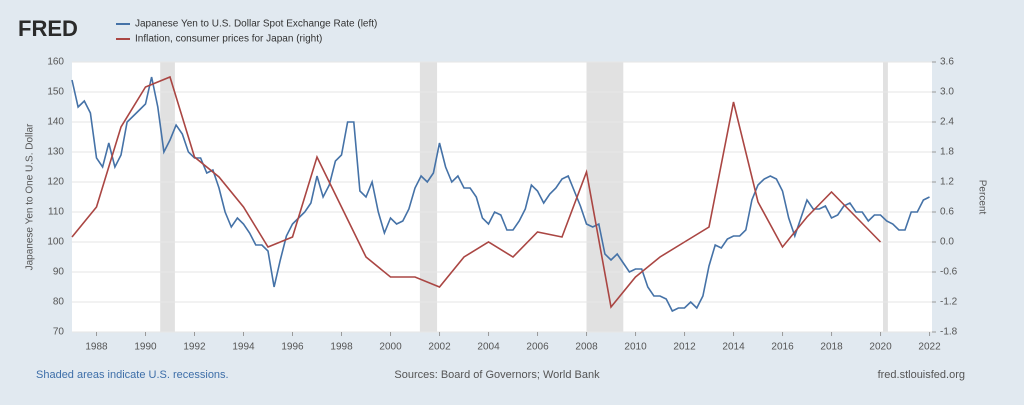  Describe the element at coordinates (390, 347) in the screenshot. I see `x-tick-label: 2000` at that location.